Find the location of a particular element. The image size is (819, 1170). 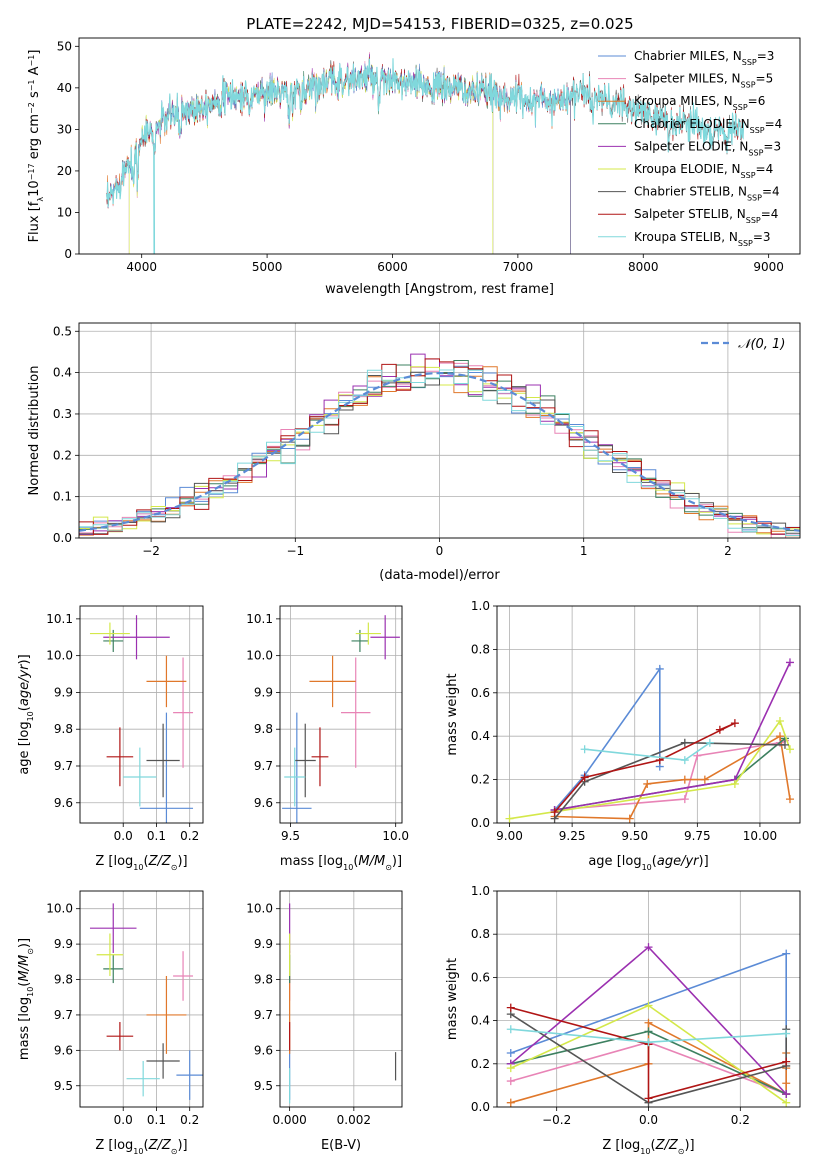

x-axis-label: age [log10(age/yr)] is located at coordinates (648, 863).